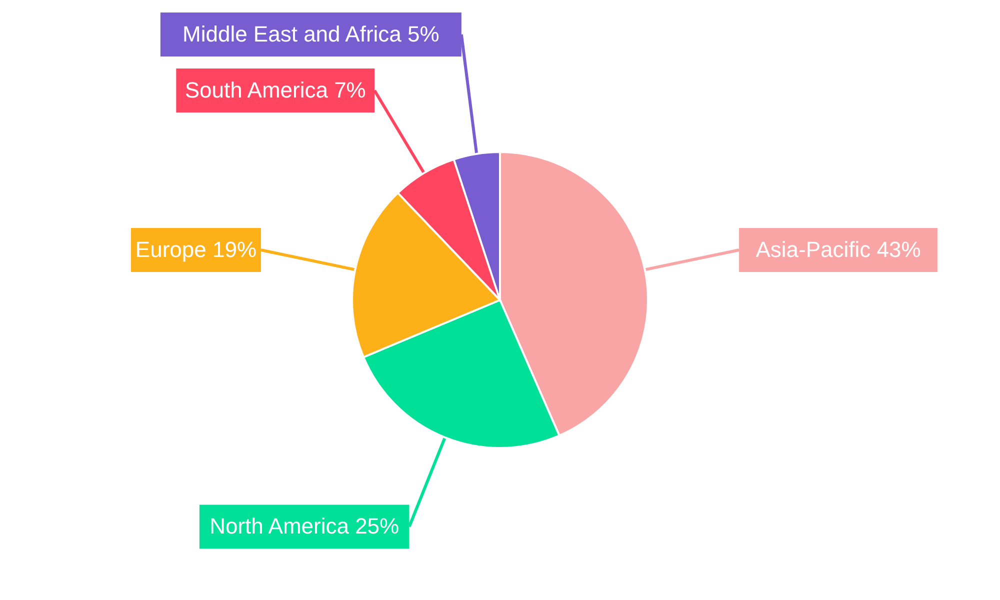  I want to click on slice-label: Asia-Pacific 43%, so click(838, 249).